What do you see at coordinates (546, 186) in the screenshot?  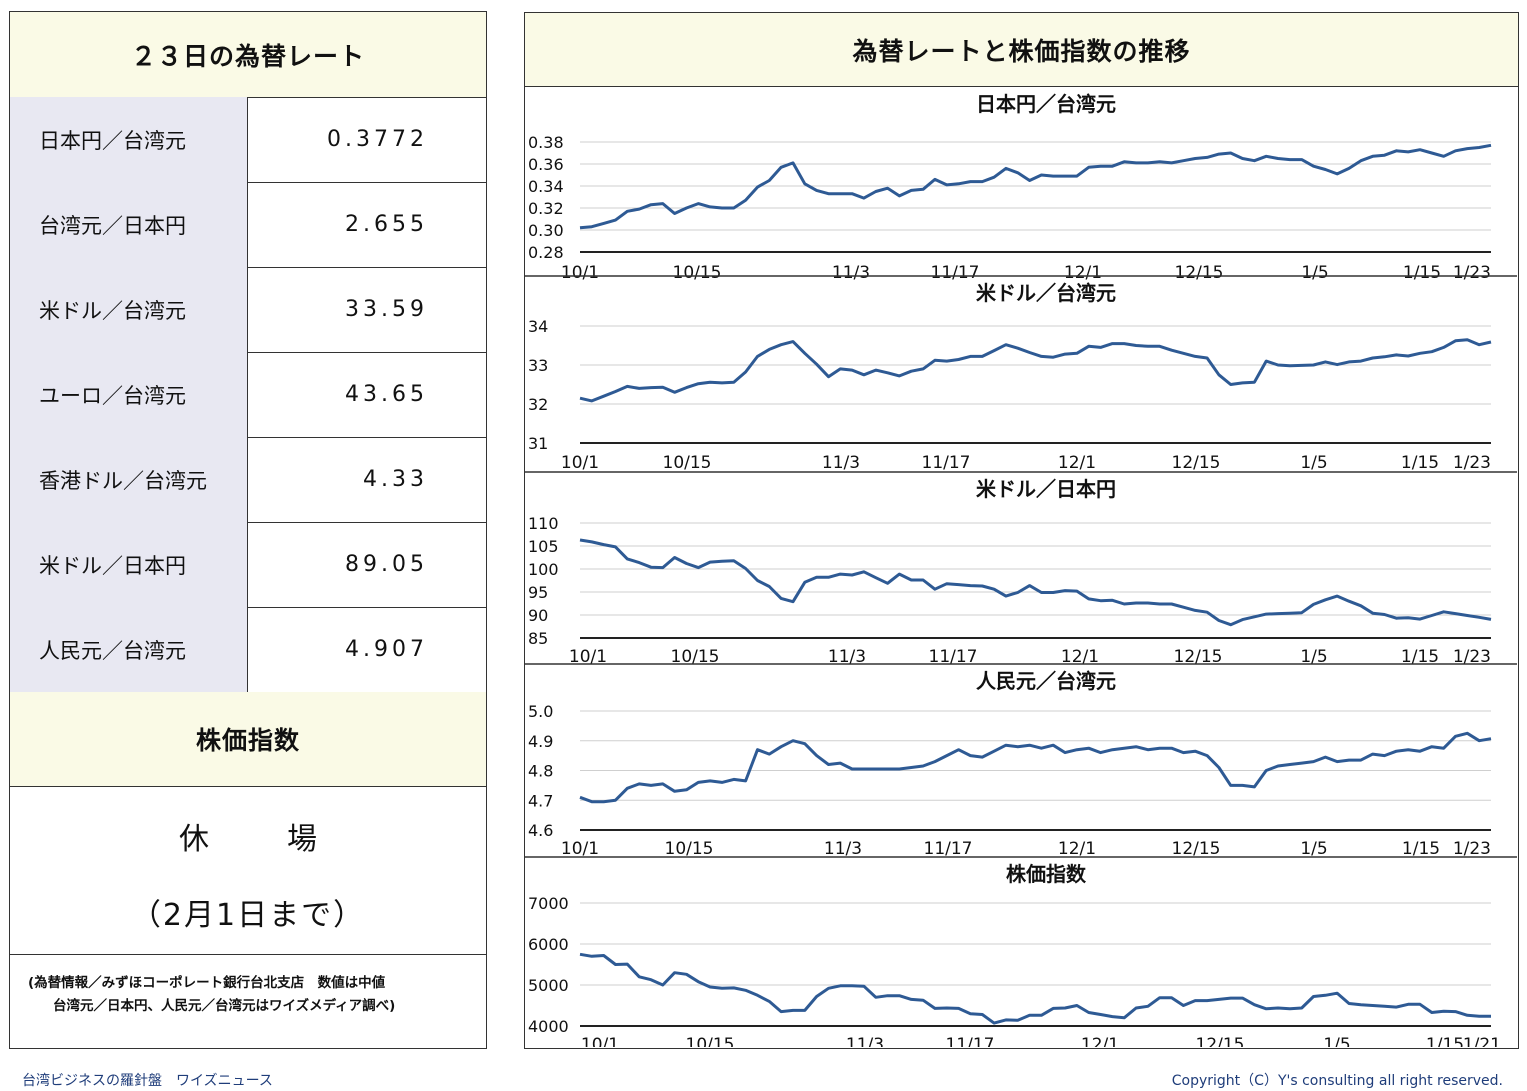 I see `y-tick-label: 0.34` at bounding box center [546, 186].